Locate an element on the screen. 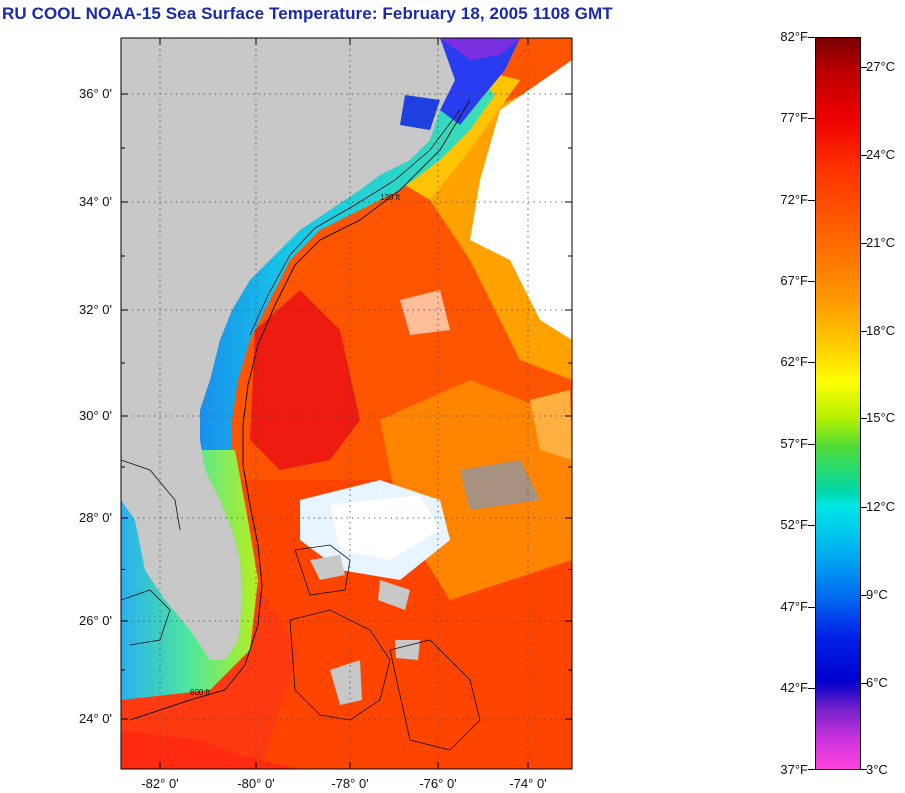 The height and width of the screenshot is (793, 905). lat-label: 32° 0' is located at coordinates (95, 309).